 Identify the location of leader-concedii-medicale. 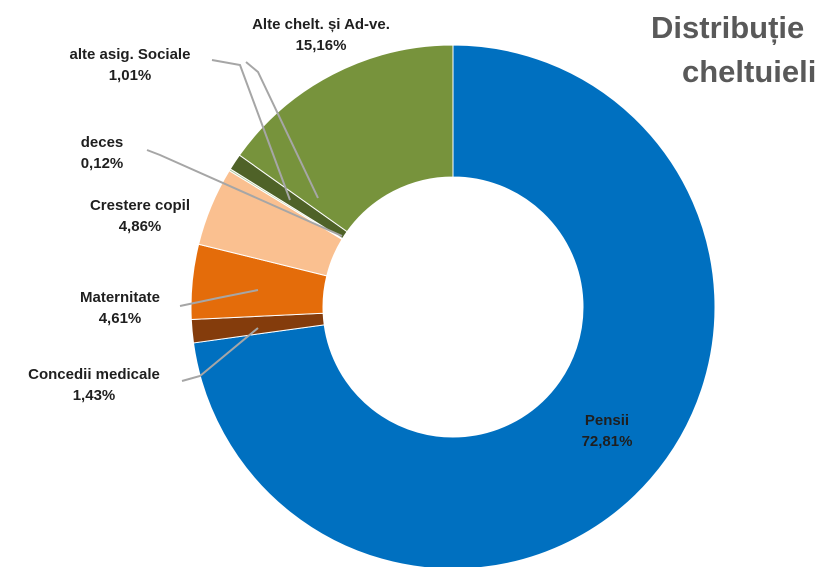
(220, 354).